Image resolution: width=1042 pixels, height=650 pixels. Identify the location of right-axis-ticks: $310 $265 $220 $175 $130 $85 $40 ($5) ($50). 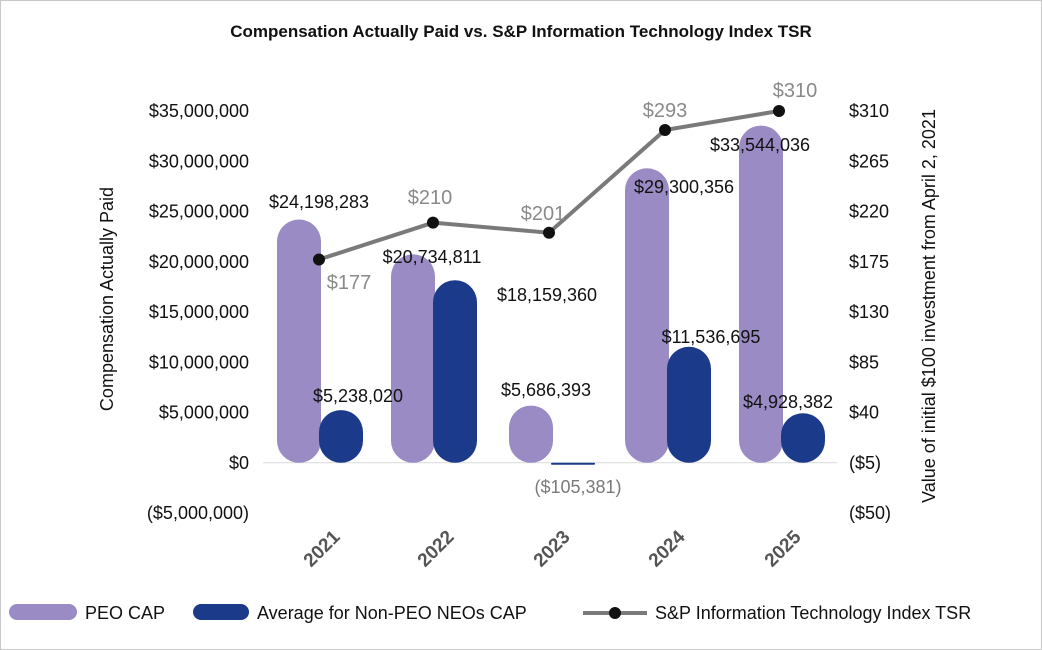
(870, 312).